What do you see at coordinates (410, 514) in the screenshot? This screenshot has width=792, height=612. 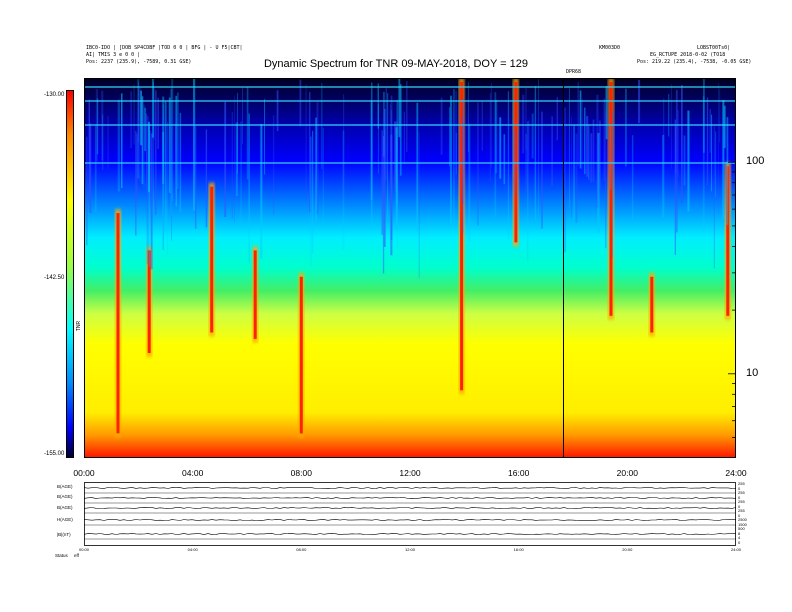 I see `housekeeping-panels` at bounding box center [410, 514].